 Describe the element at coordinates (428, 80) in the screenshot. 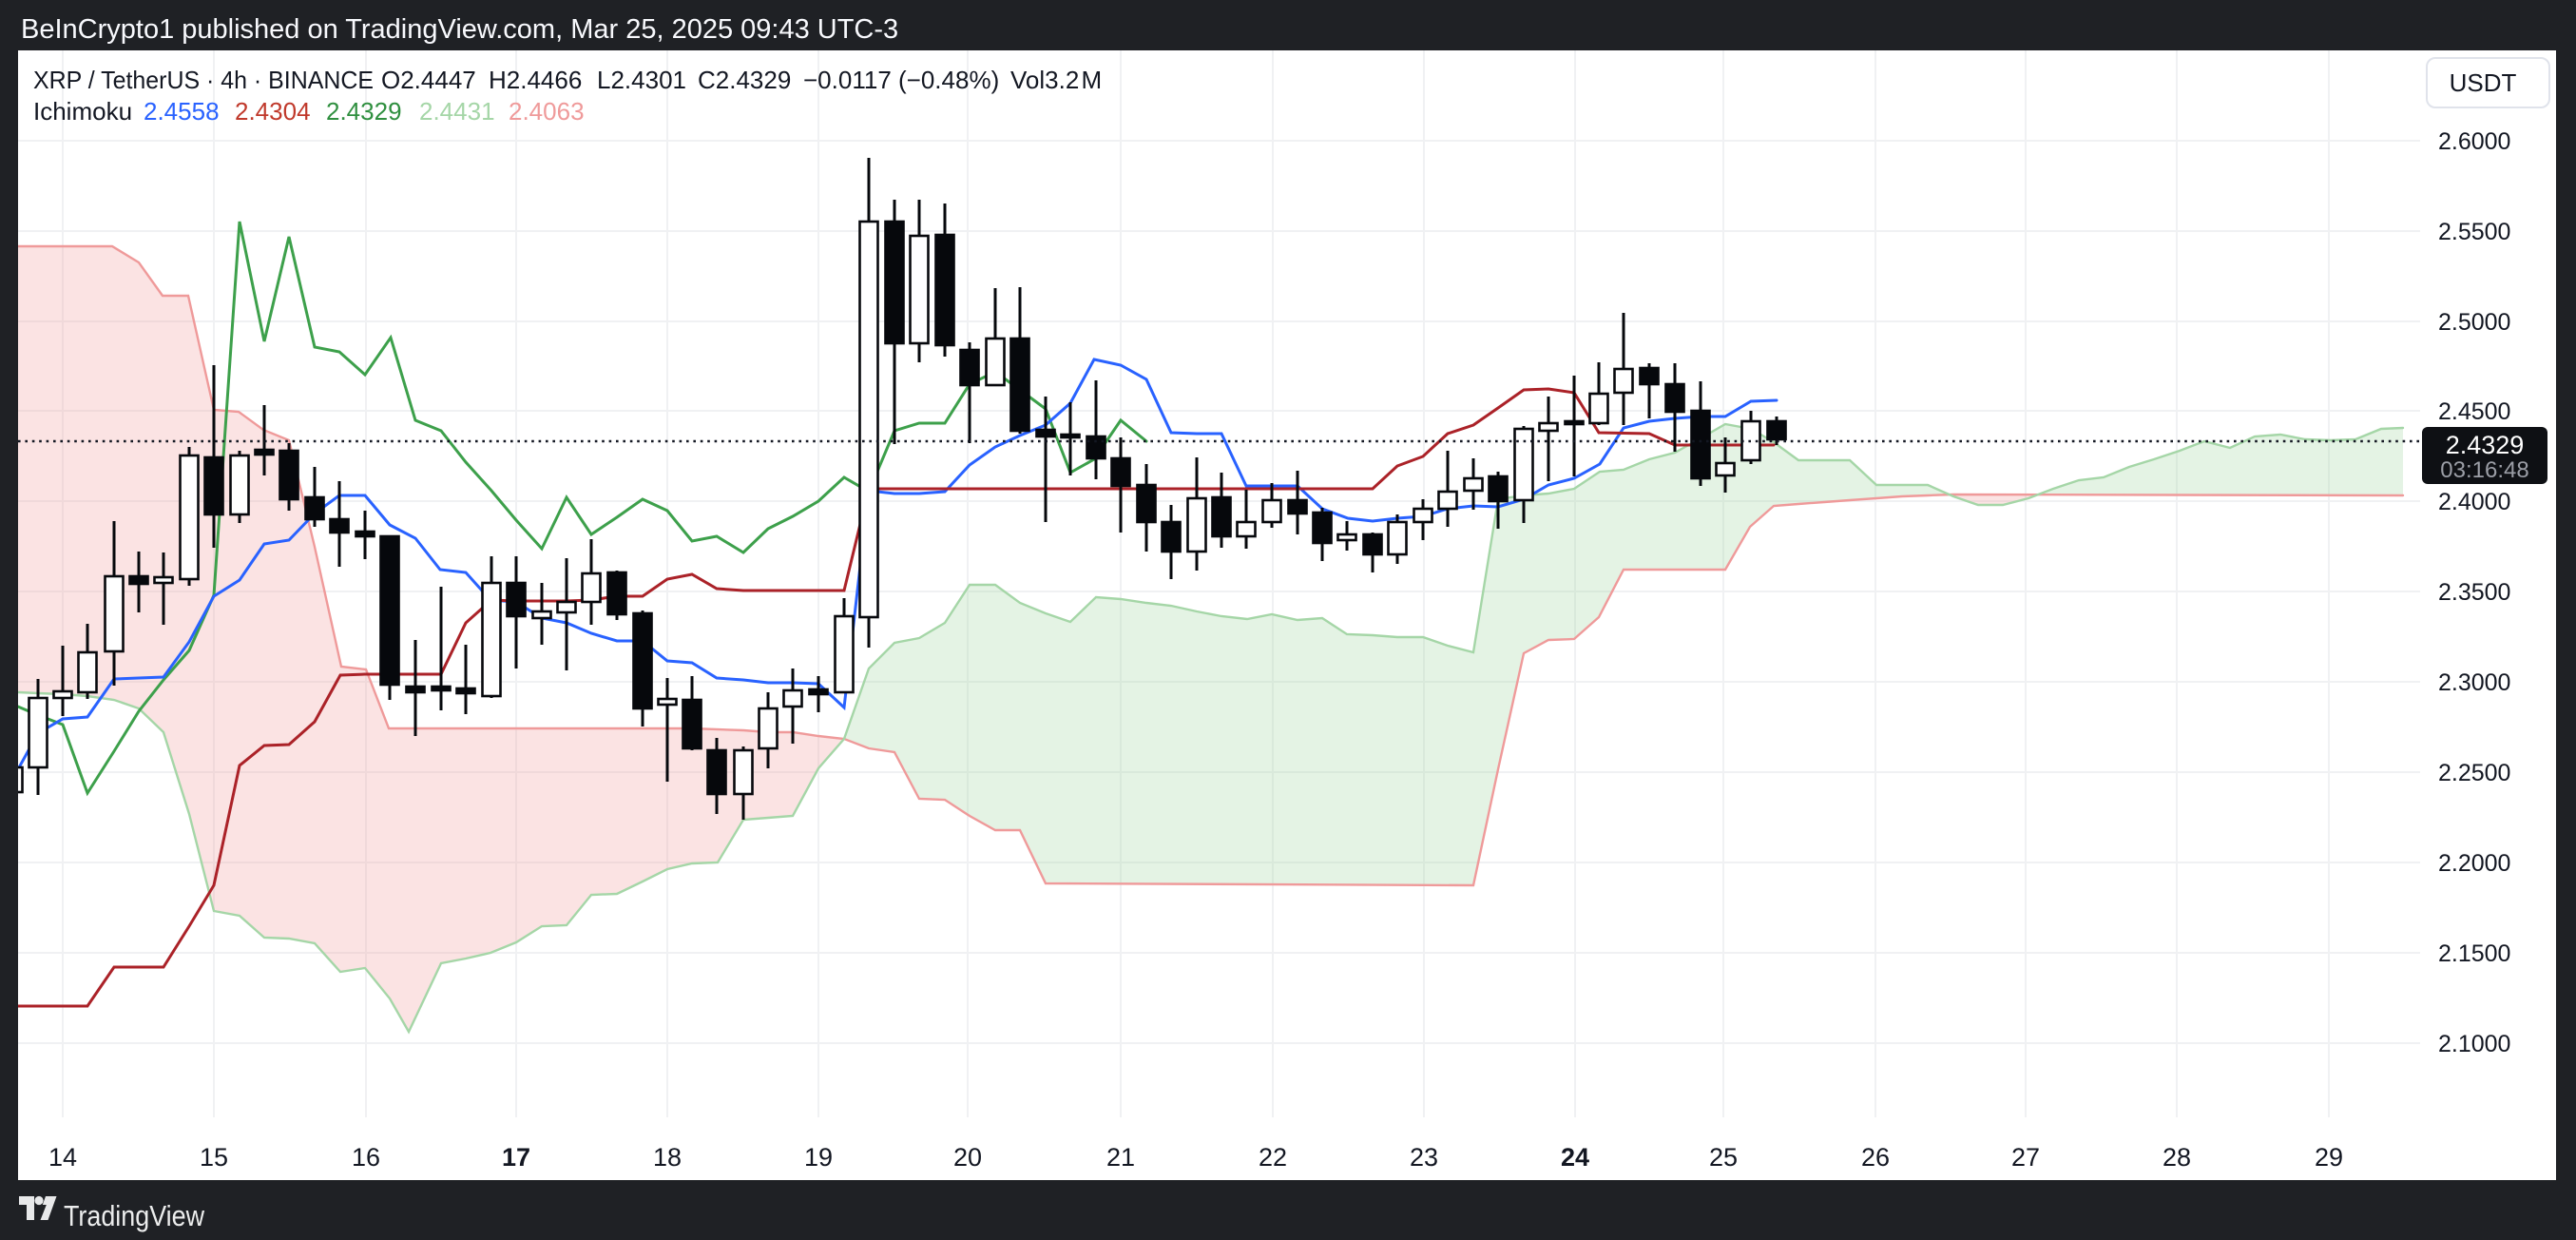

I see `svg-text: O2.4447` at that location.